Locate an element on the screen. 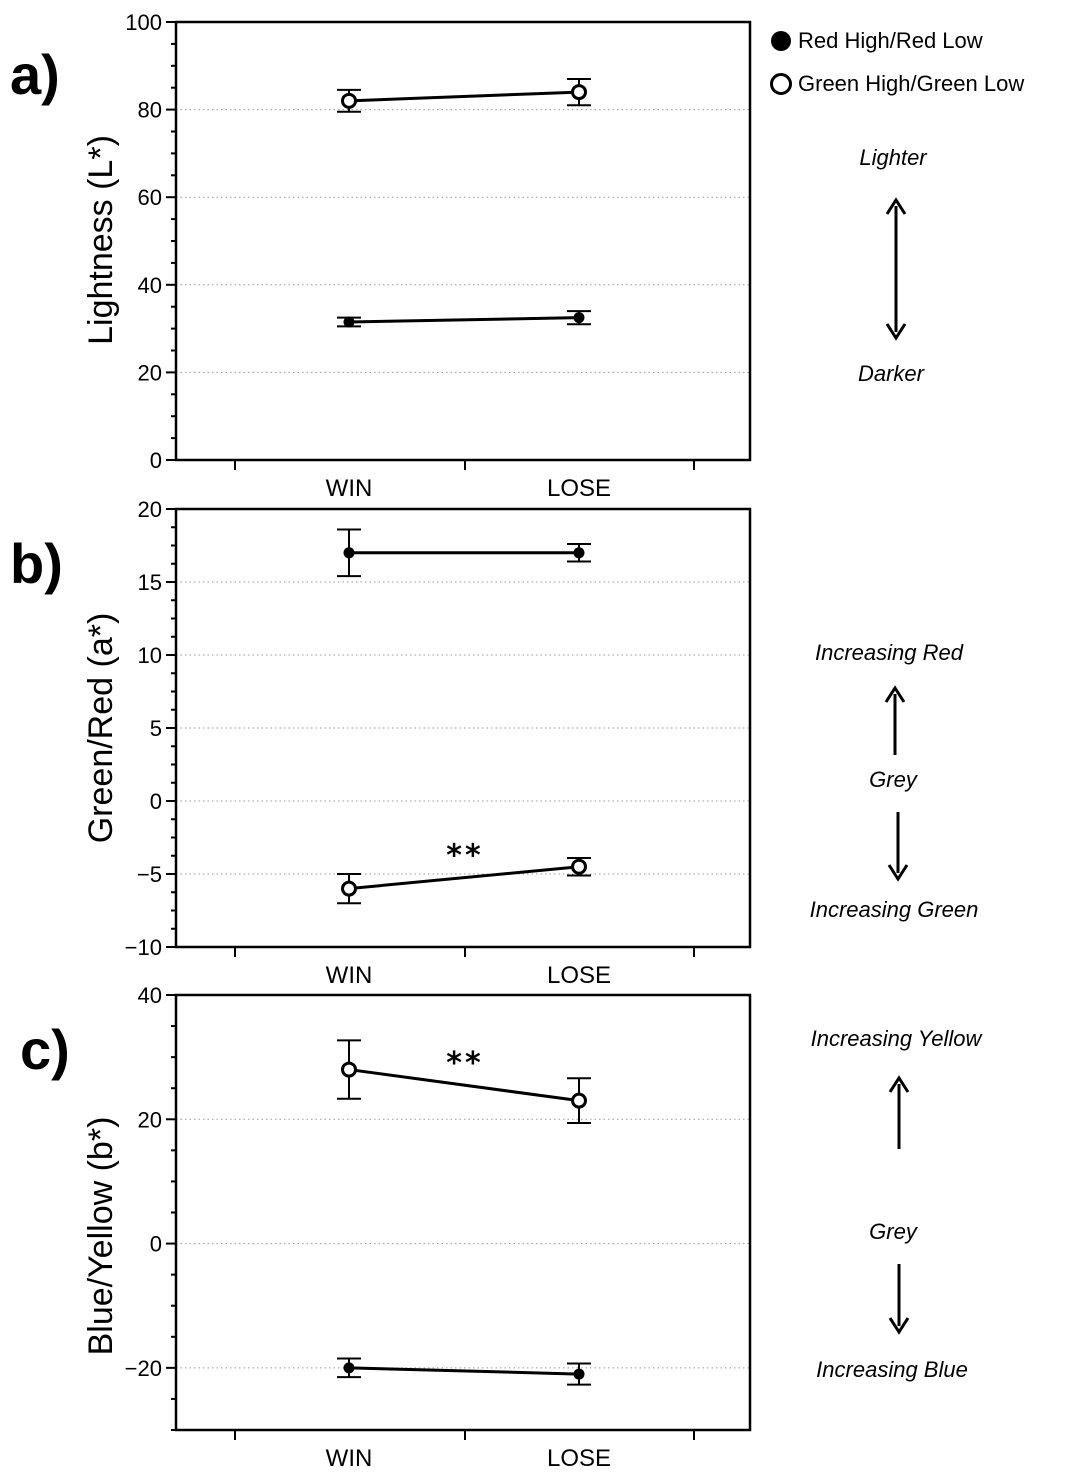 This screenshot has width=1073, height=1477. x-tick-label-a-1: LOSE is located at coordinates (579, 488).